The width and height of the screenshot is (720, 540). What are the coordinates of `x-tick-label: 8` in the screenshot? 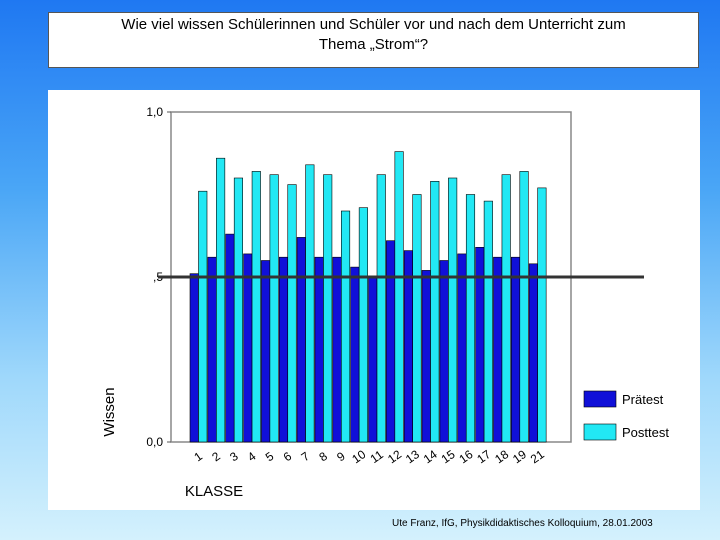 It's located at (323, 456).